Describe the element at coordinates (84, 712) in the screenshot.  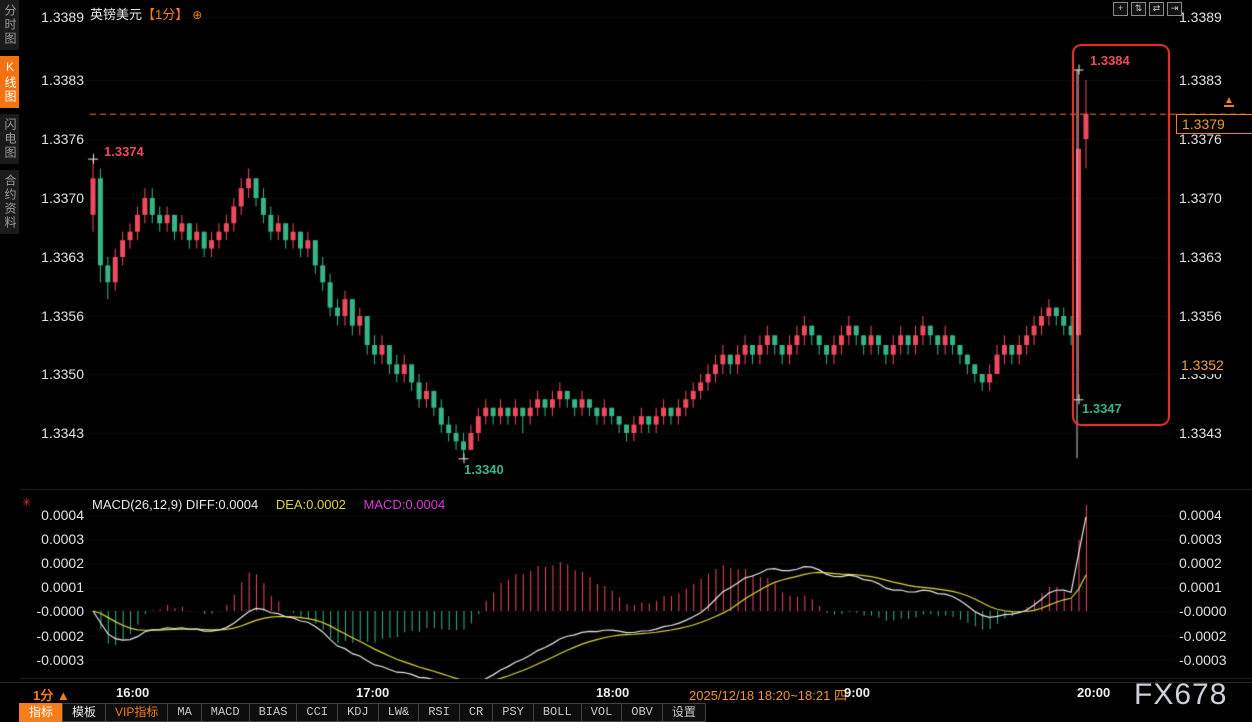
I see `toolbar-item-模板: 模板` at that location.